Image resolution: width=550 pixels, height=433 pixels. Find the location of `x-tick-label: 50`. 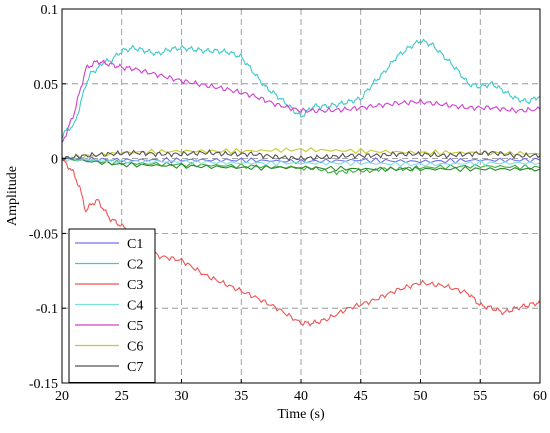

x-tick-label: 50 is located at coordinates (421, 396).